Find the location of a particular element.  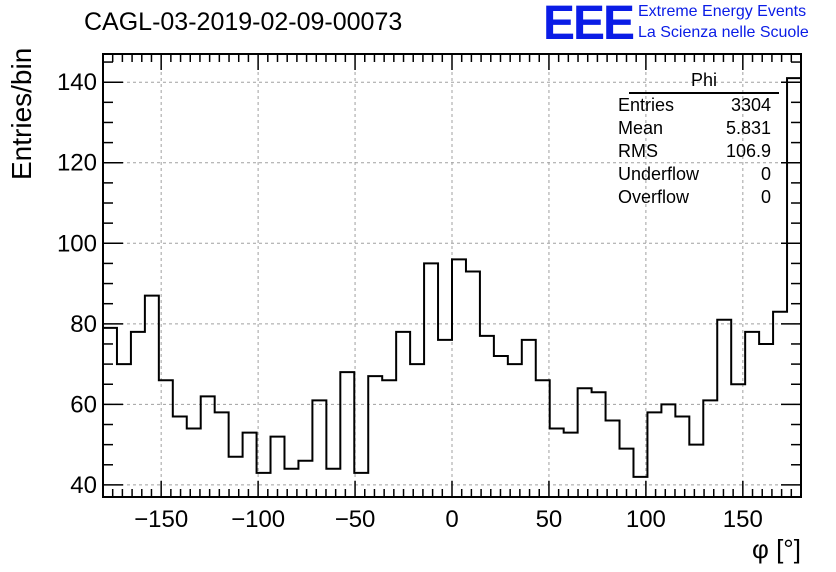

x-tick-label: −100 is located at coordinates (258, 519).